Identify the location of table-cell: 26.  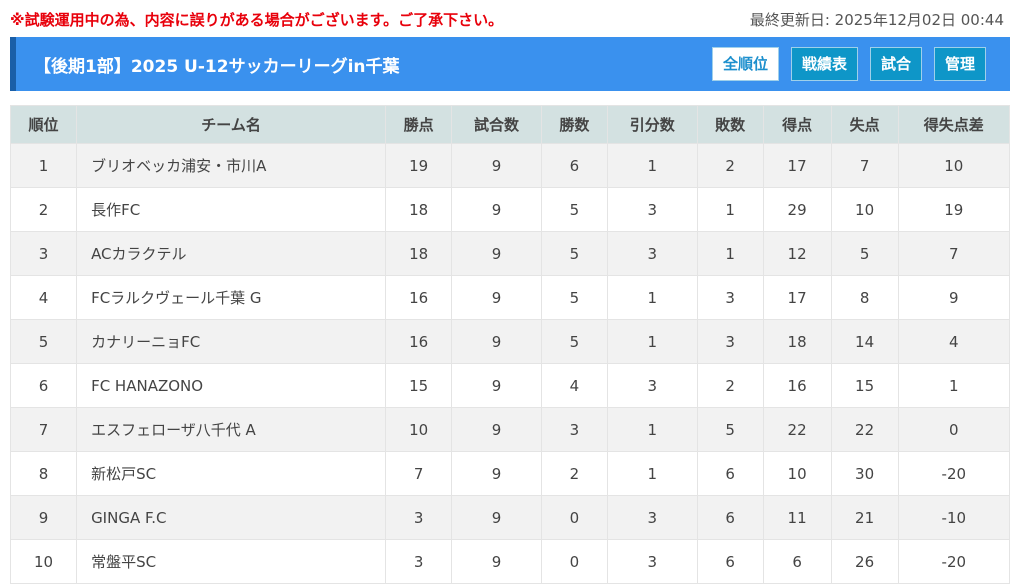
(864, 561).